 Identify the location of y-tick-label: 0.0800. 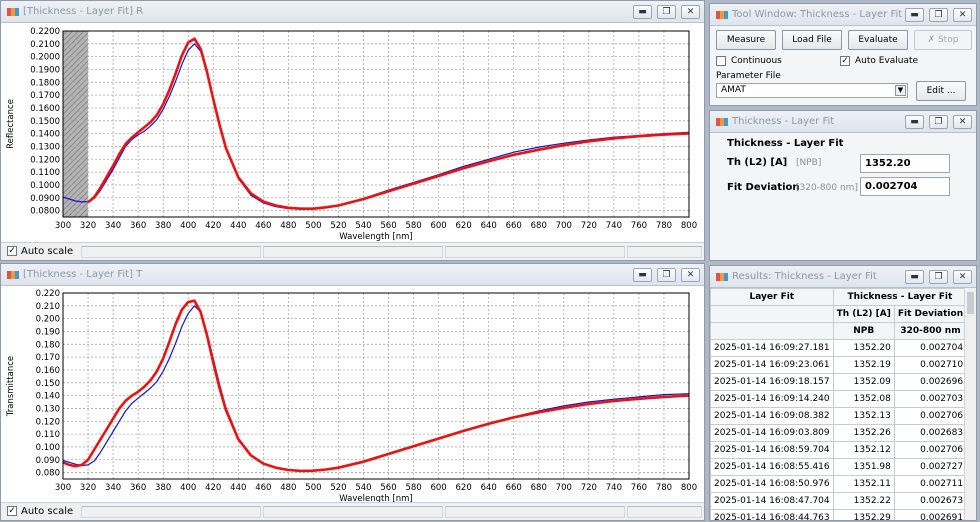
(45, 212).